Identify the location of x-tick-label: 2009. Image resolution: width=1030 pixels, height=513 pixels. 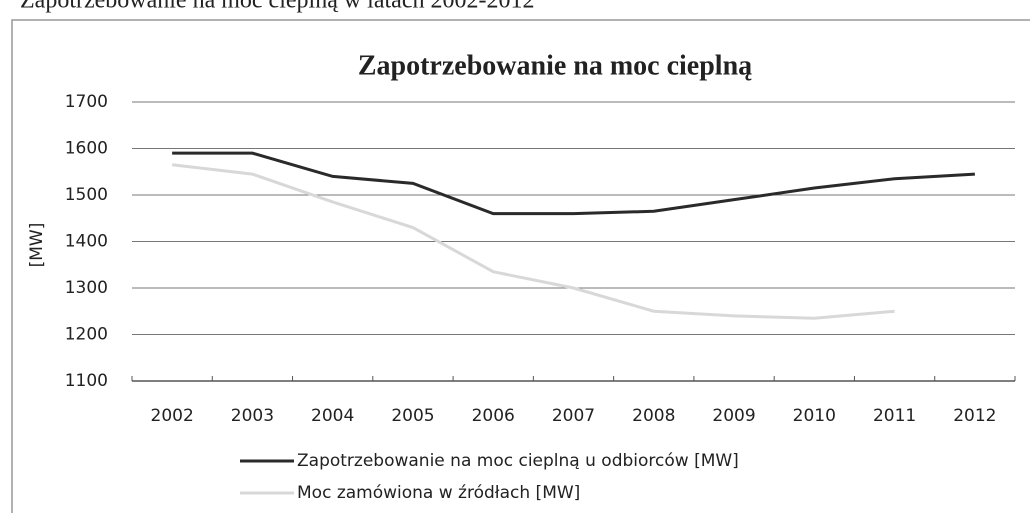
(733, 416).